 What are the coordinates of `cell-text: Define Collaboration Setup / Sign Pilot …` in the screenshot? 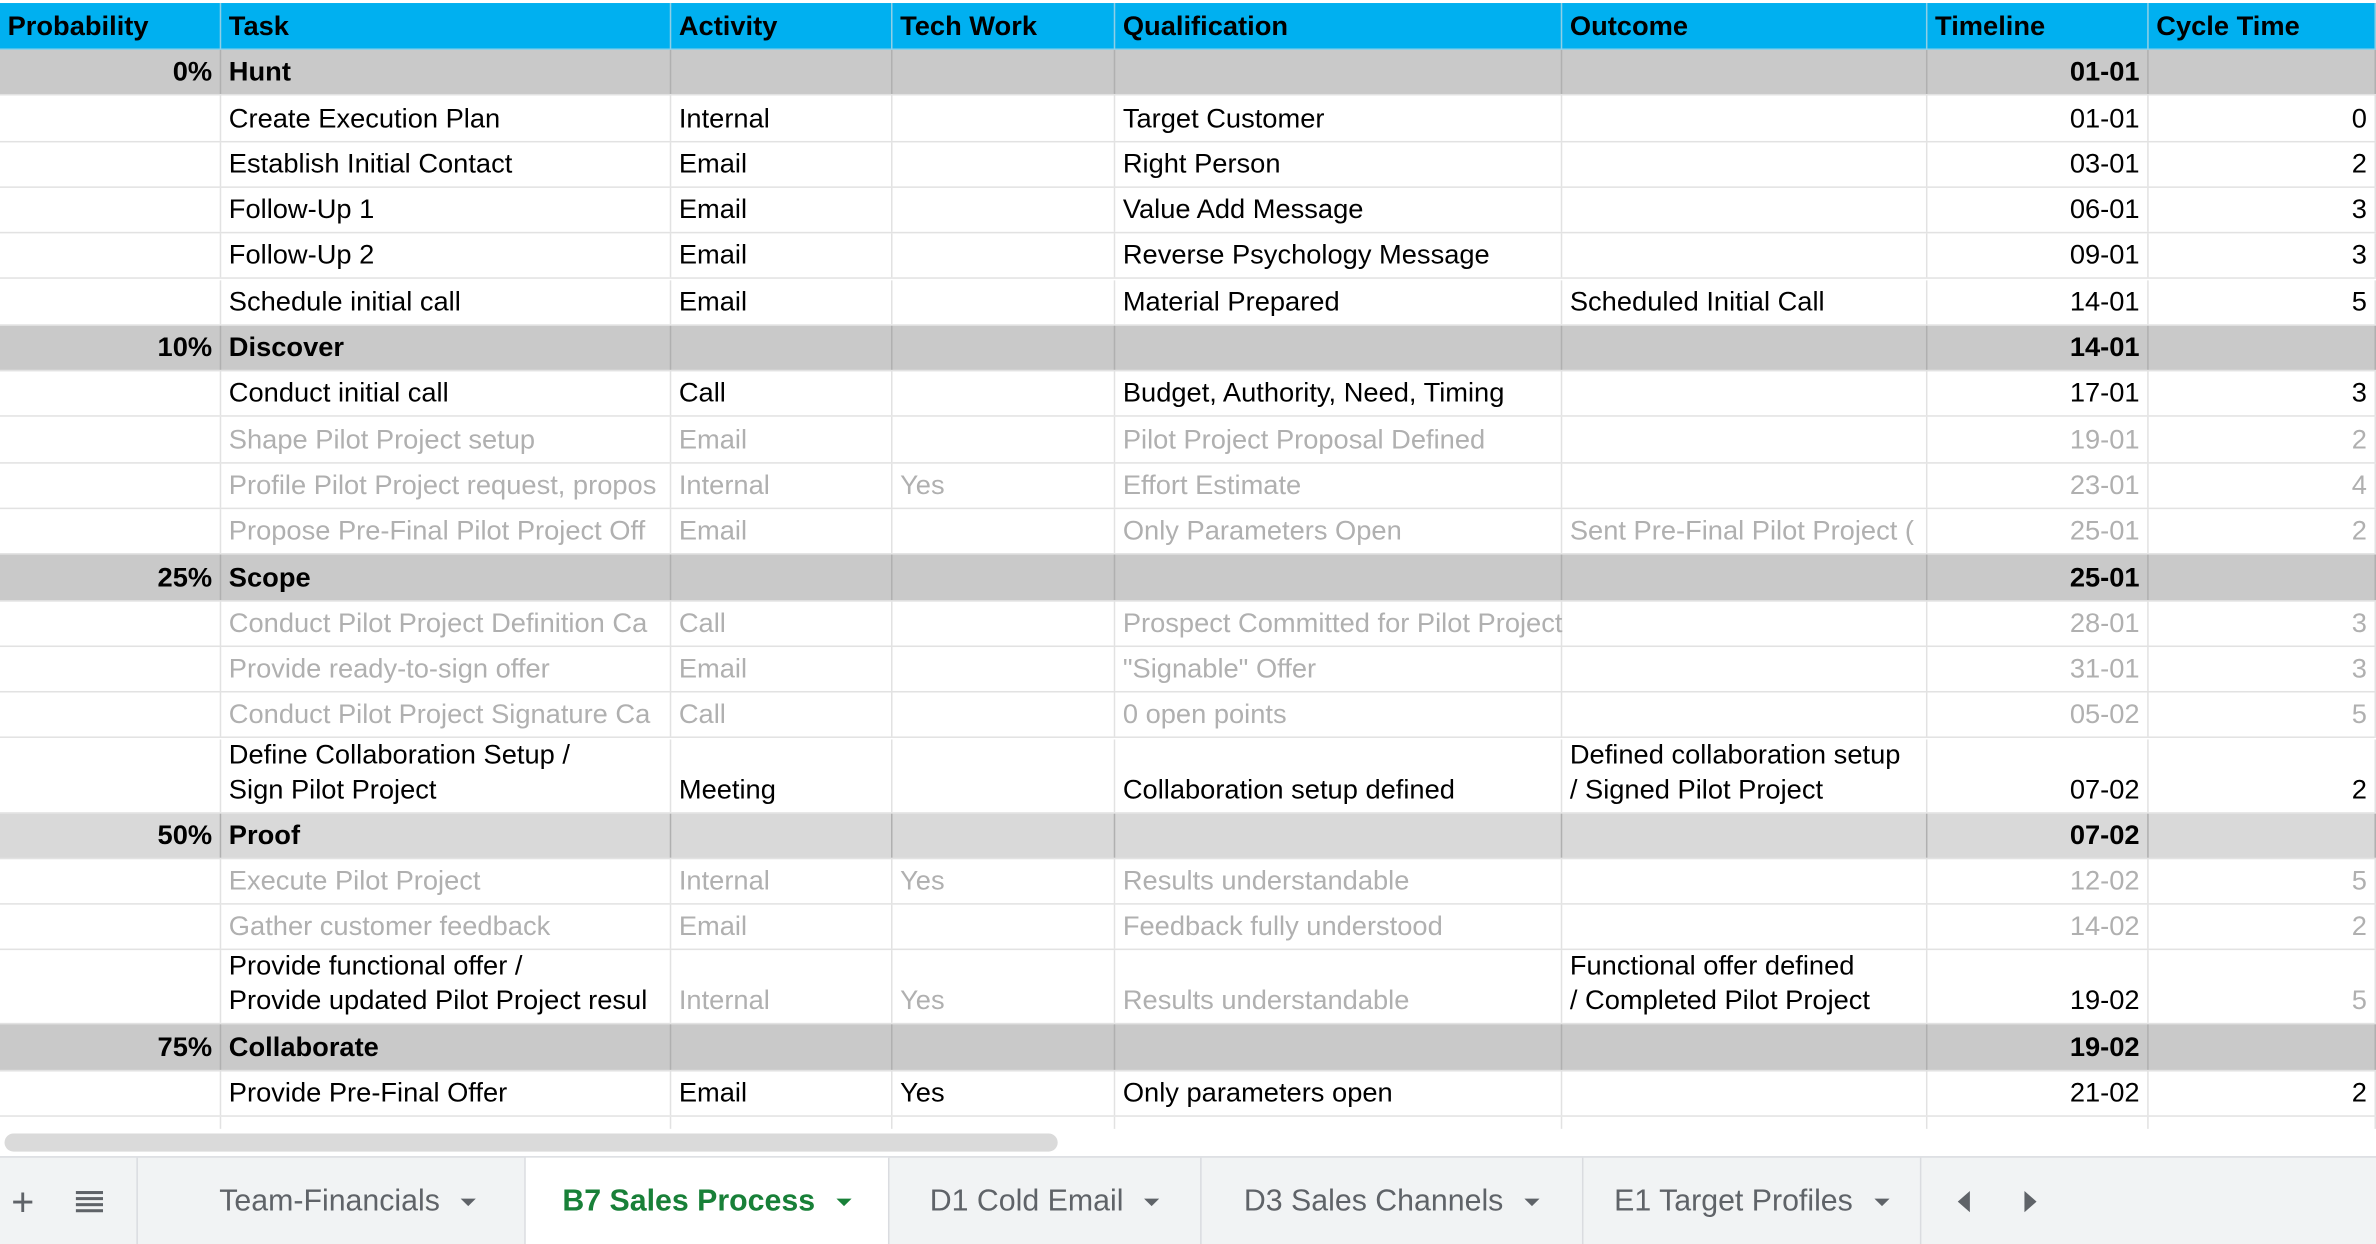 It's located at (399, 771).